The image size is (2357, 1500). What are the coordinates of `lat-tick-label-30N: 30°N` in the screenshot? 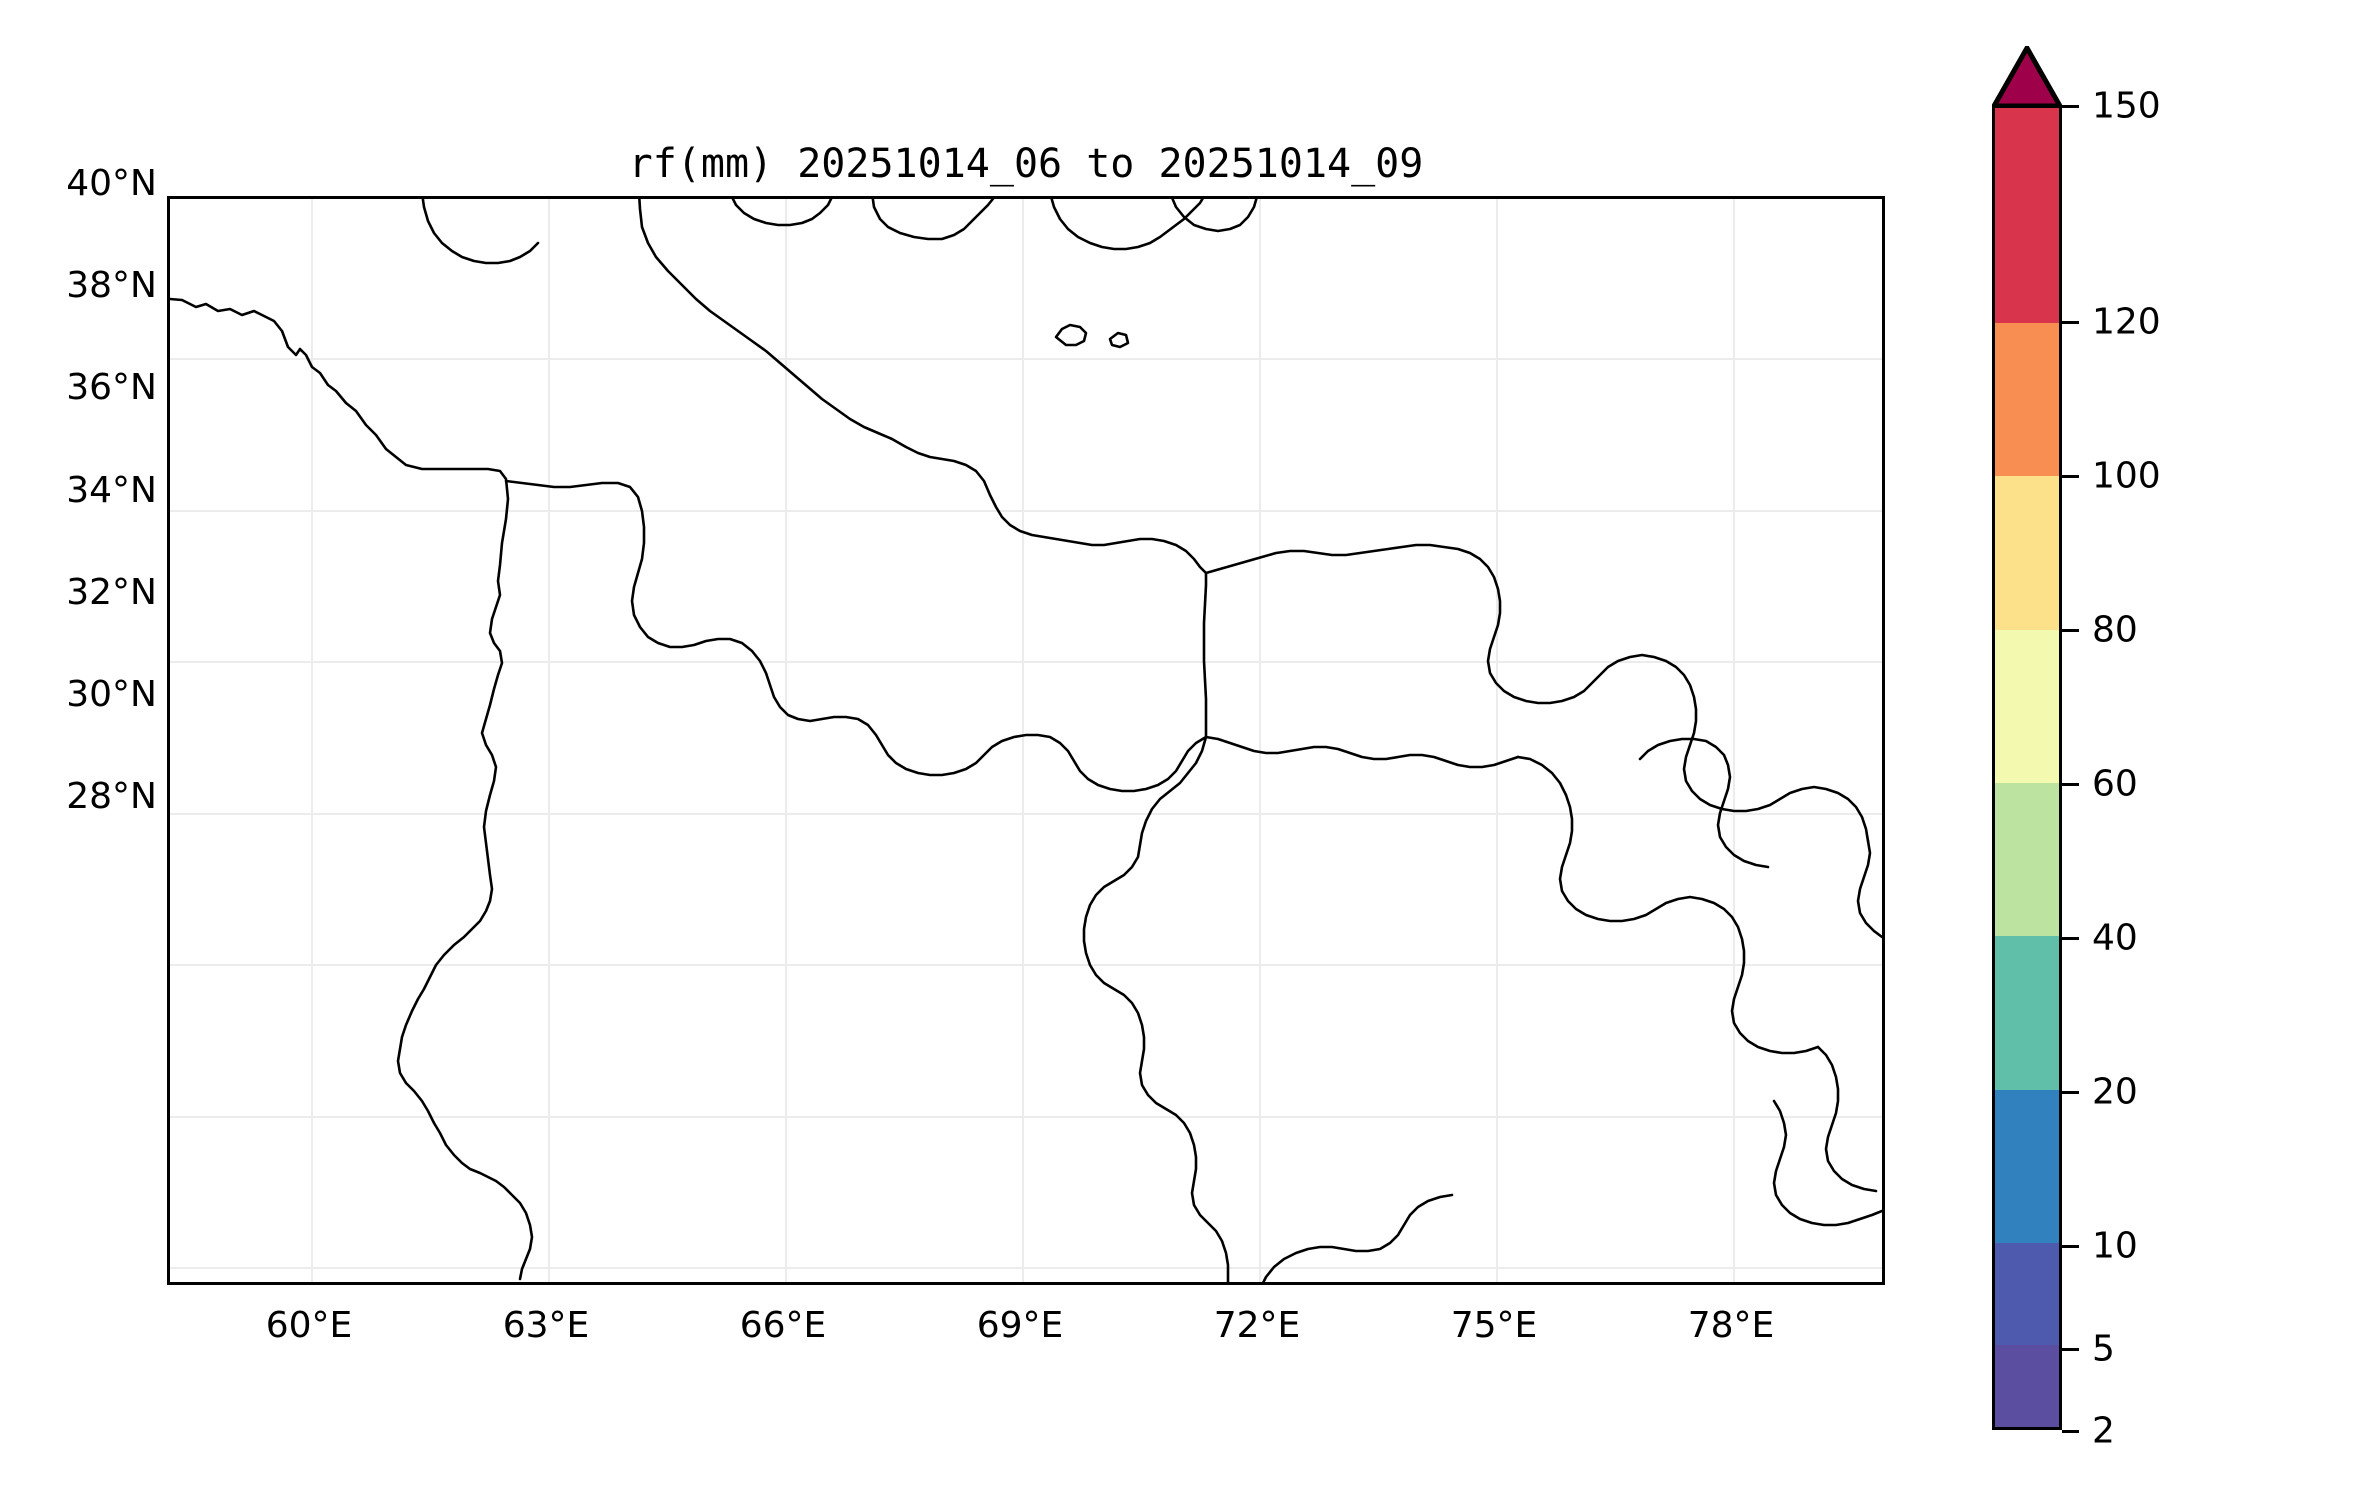 It's located at (111, 694).